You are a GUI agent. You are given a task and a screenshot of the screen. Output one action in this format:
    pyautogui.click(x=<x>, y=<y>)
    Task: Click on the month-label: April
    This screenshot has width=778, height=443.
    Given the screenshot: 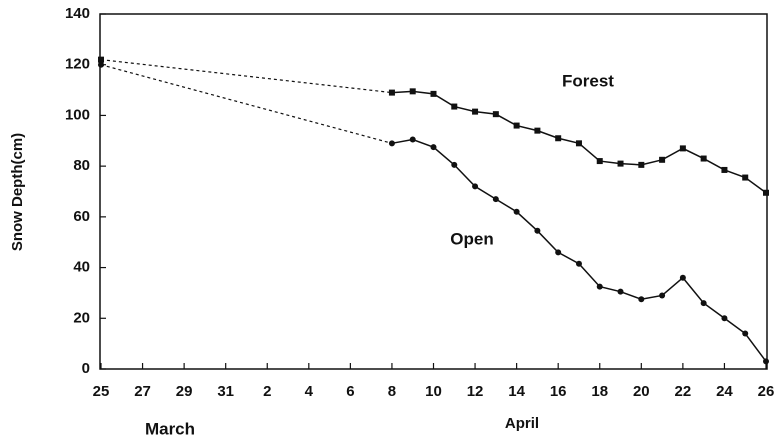 What is the action you would take?
    pyautogui.click(x=522, y=423)
    